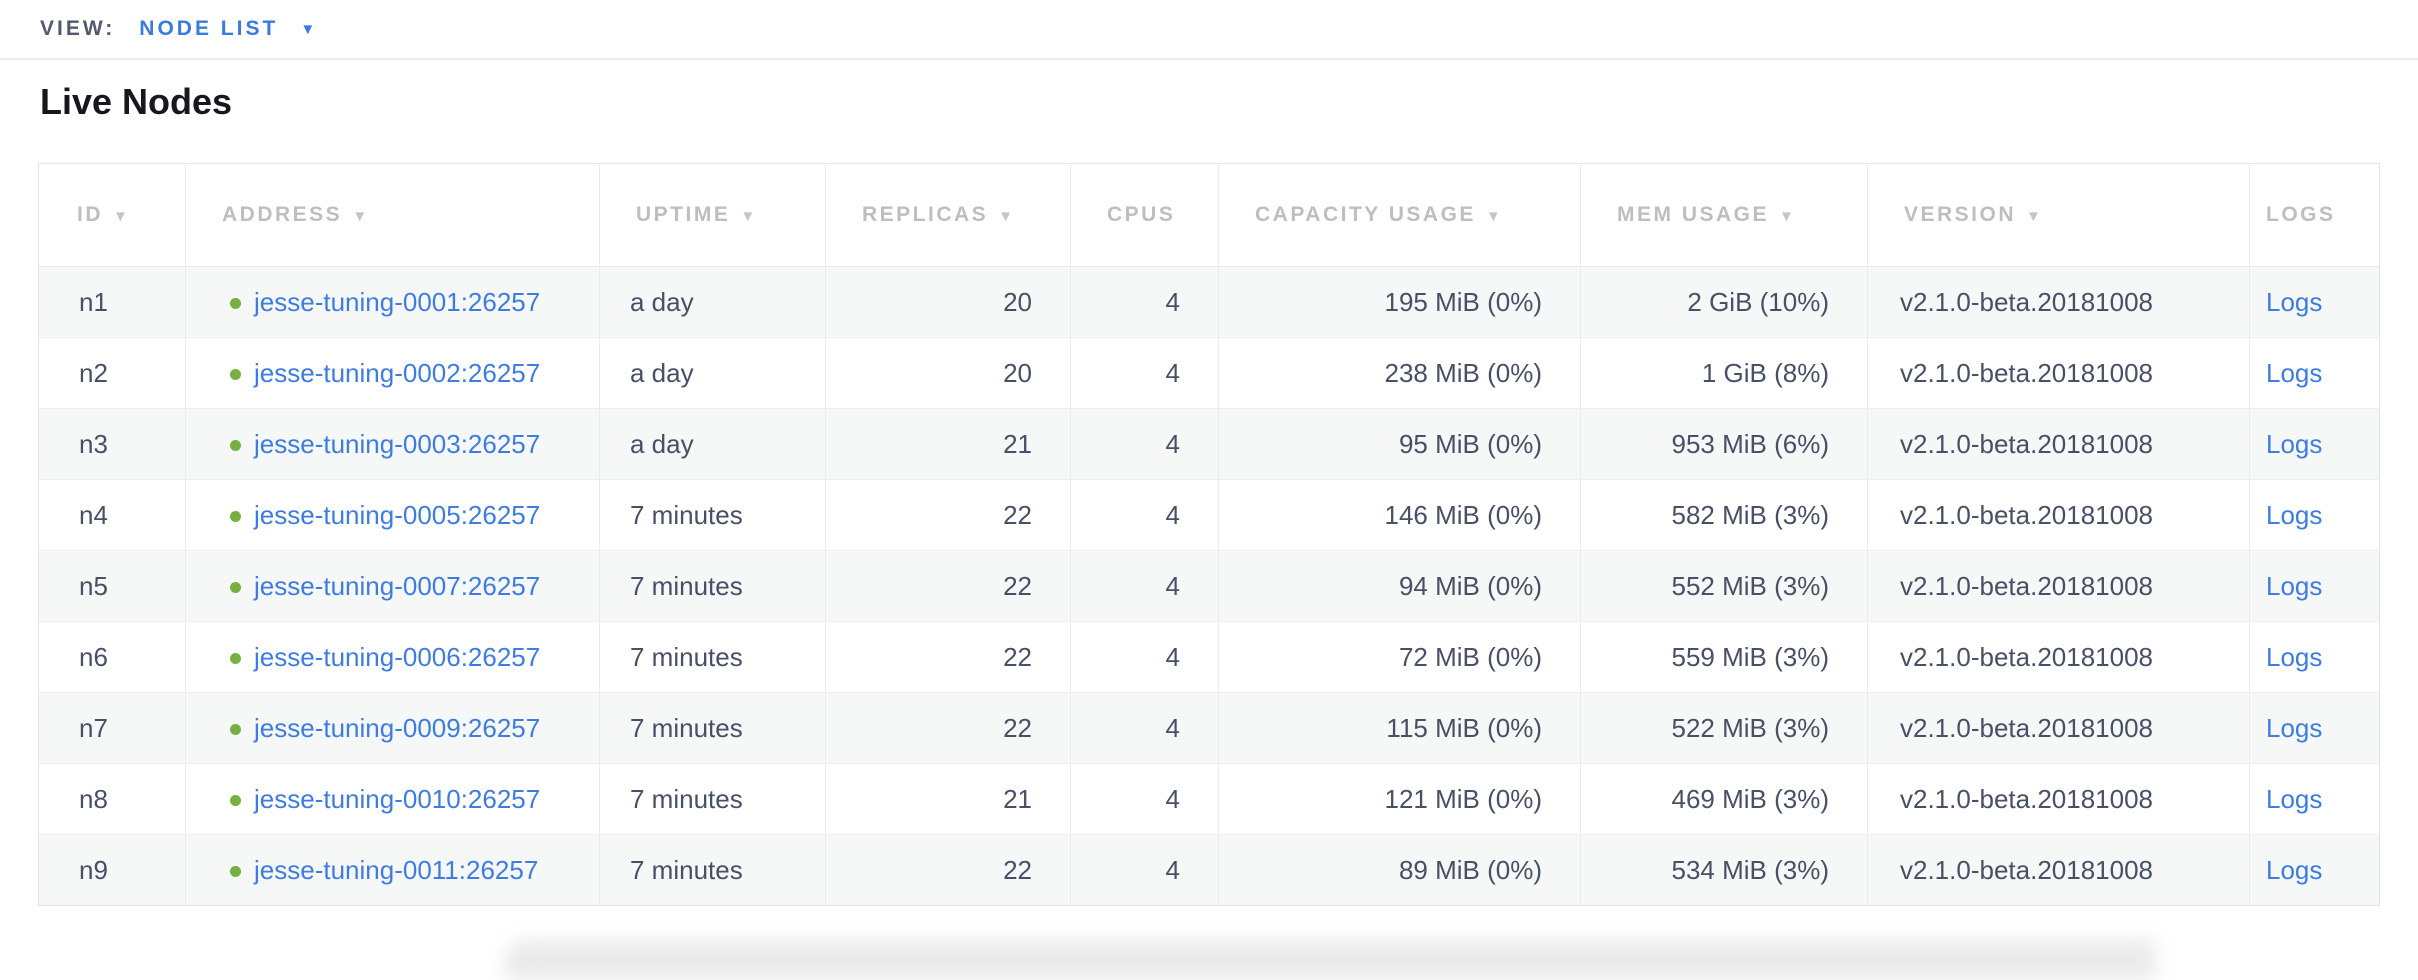 This screenshot has height=980, width=2418. I want to click on node-address-link: jesse-tuning-0007:26257, so click(397, 585).